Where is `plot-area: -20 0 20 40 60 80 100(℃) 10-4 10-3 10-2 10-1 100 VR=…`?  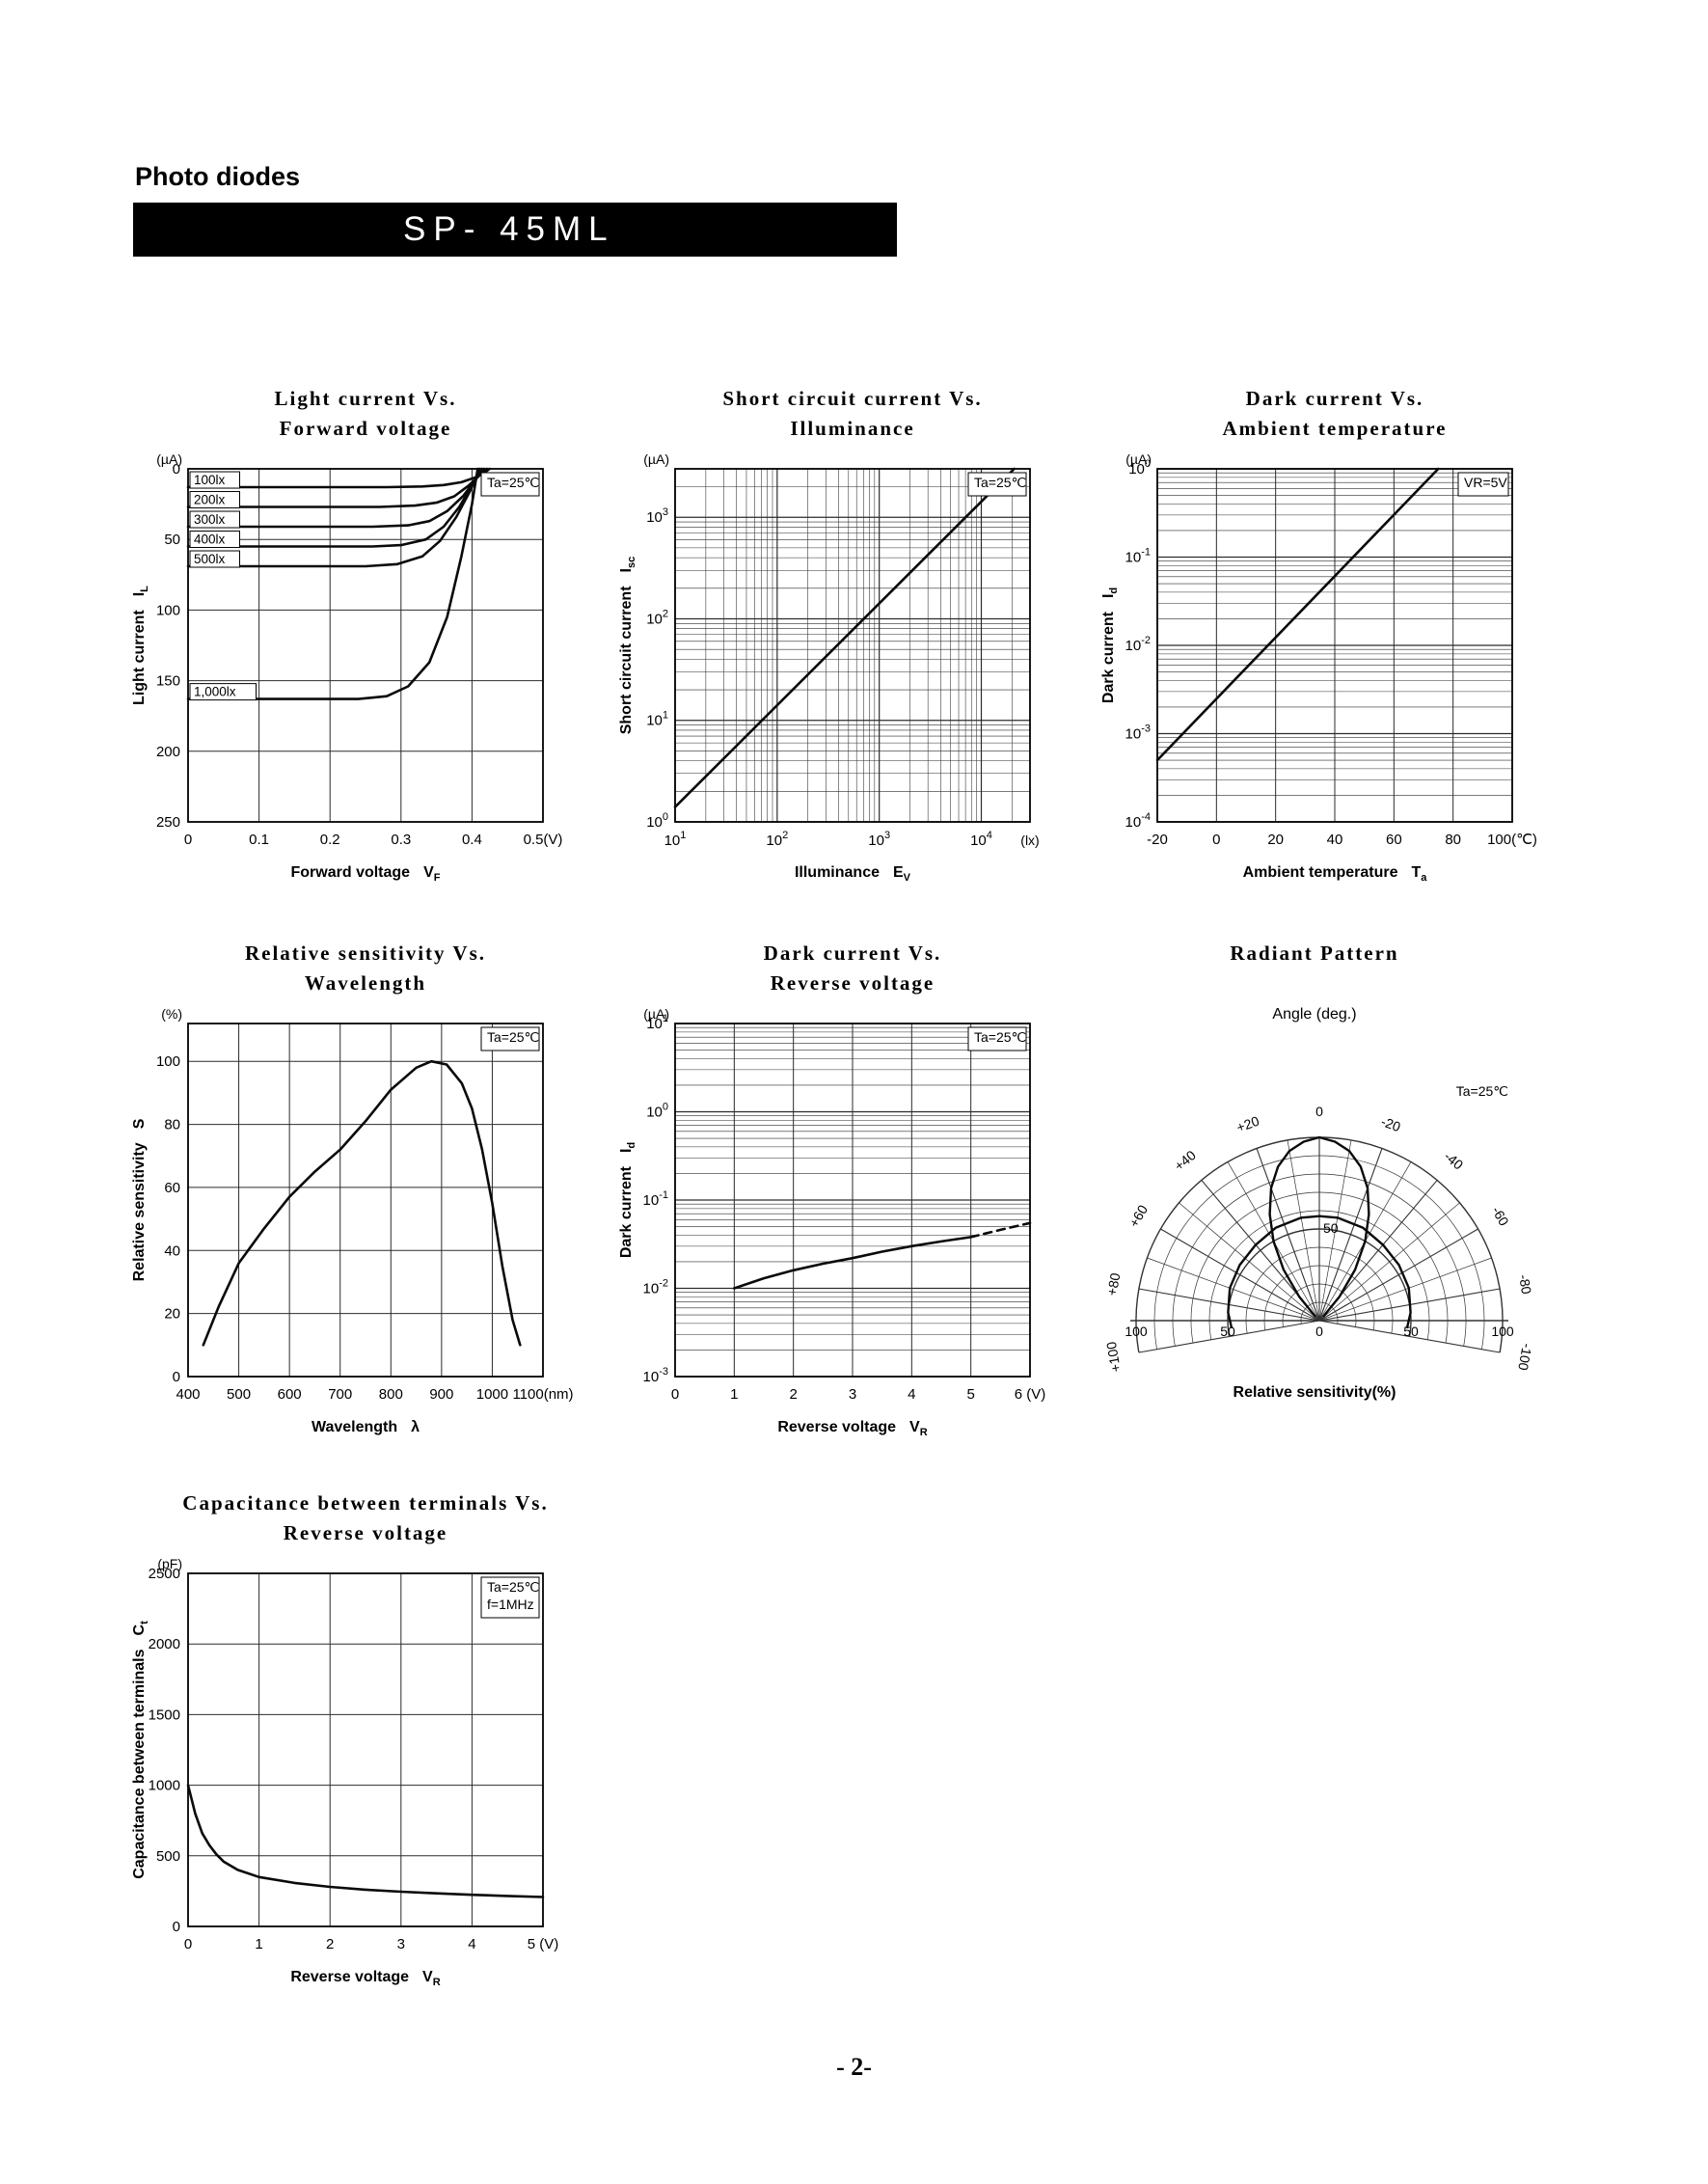
plot-area: -20 0 20 40 60 80 100(℃) 10-4 10-3 10-2 10-1 100 VR=… is located at coordinates (1331, 653).